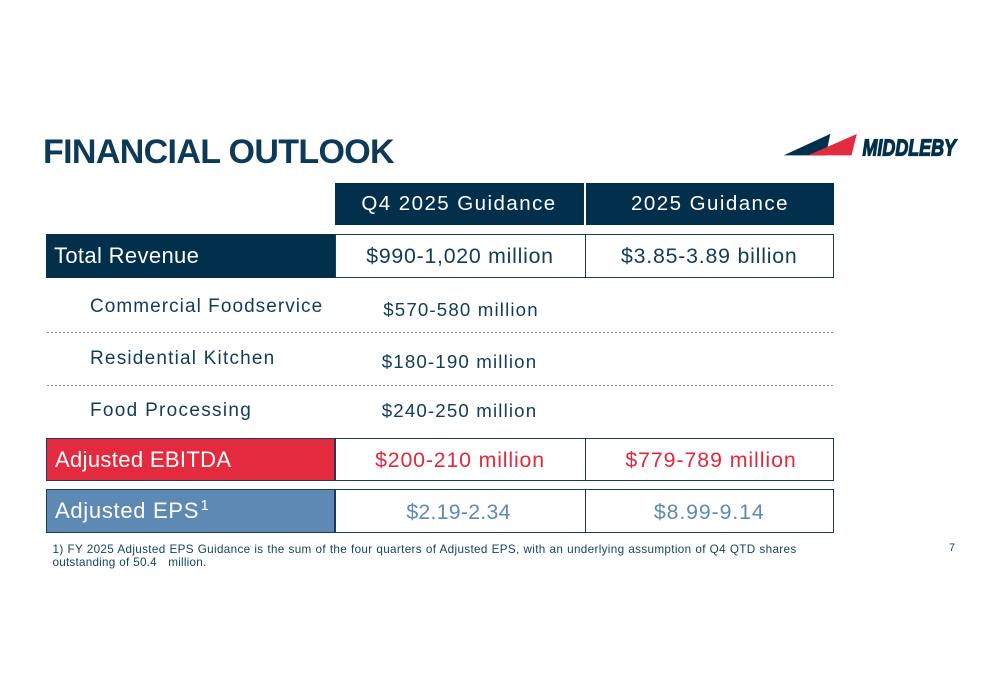 The width and height of the screenshot is (1000, 685). What do you see at coordinates (911, 146) in the screenshot?
I see `svg-text: MIDDLEBY` at bounding box center [911, 146].